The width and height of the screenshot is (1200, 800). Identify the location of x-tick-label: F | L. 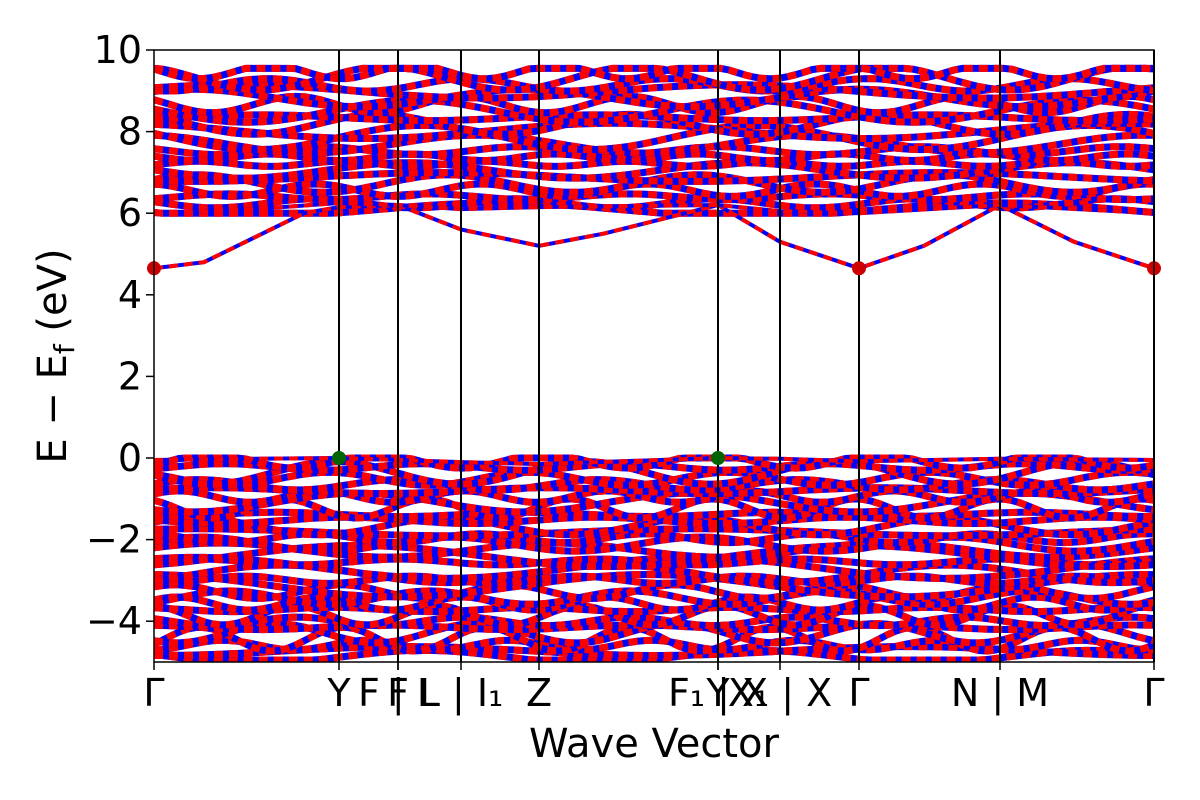
(398, 693).